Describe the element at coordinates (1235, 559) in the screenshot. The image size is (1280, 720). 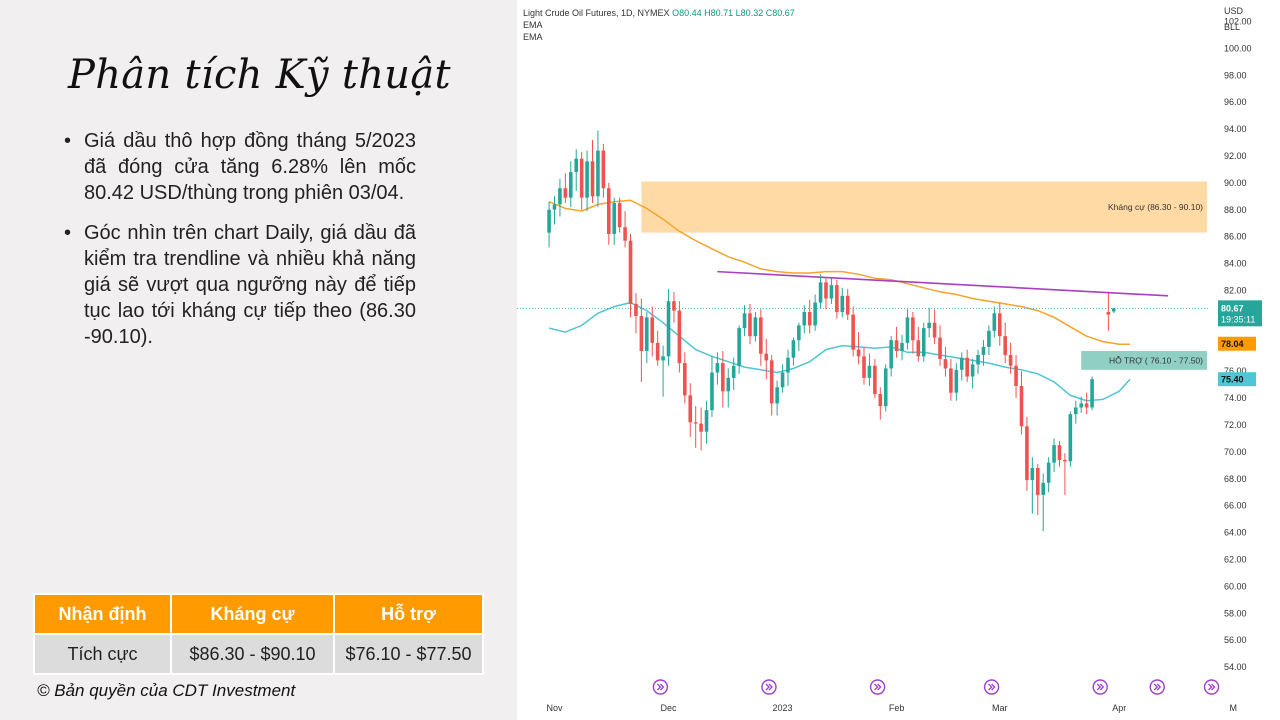
I see `price-axis-tick-label: 62.00` at that location.